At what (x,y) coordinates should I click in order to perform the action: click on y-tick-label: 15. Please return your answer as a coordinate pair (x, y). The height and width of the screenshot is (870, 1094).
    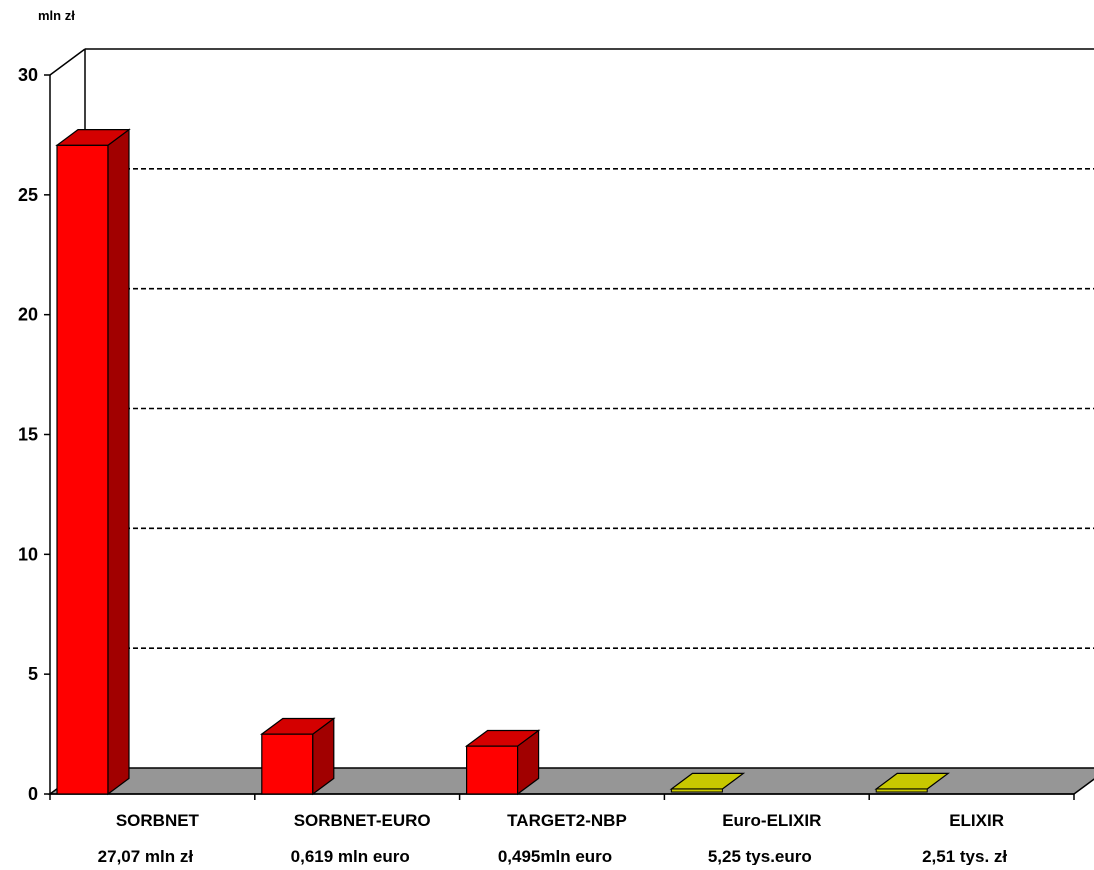
    Looking at the image, I should click on (28, 435).